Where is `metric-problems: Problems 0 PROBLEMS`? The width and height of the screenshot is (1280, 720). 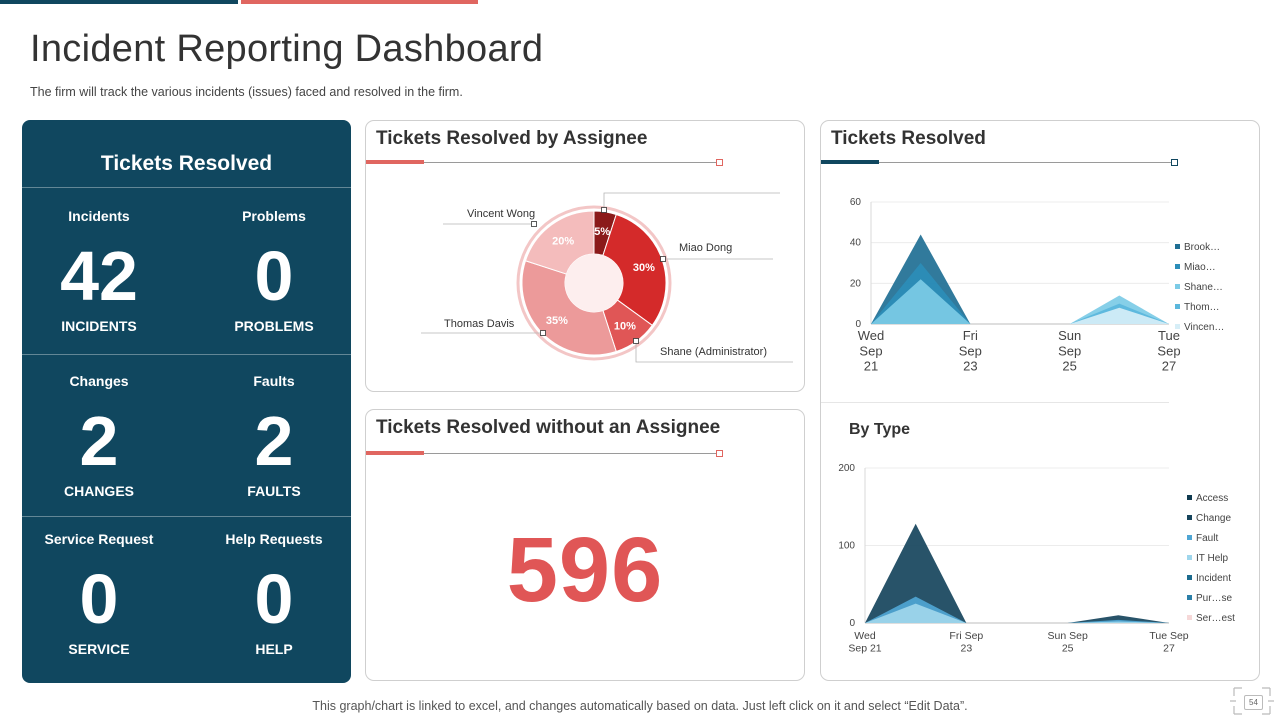
metric-problems: Problems 0 PROBLEMS is located at coordinates (274, 271).